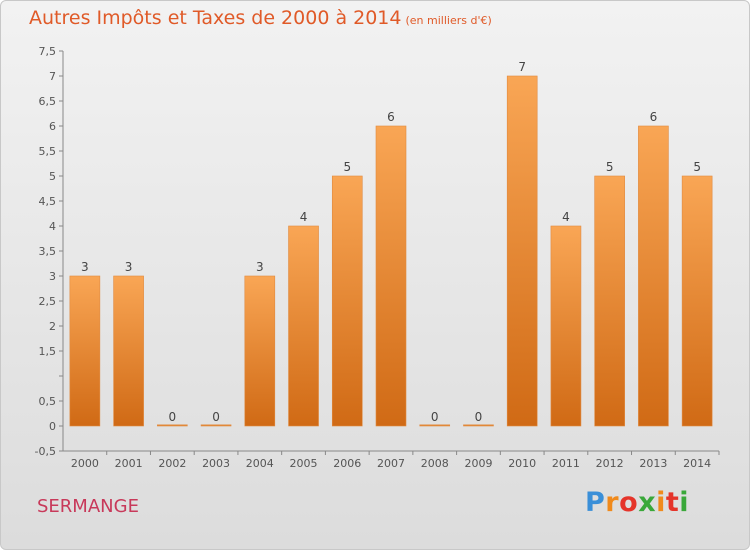 The width and height of the screenshot is (750, 550). Describe the element at coordinates (610, 463) in the screenshot. I see `x-tick-label: 2012` at that location.